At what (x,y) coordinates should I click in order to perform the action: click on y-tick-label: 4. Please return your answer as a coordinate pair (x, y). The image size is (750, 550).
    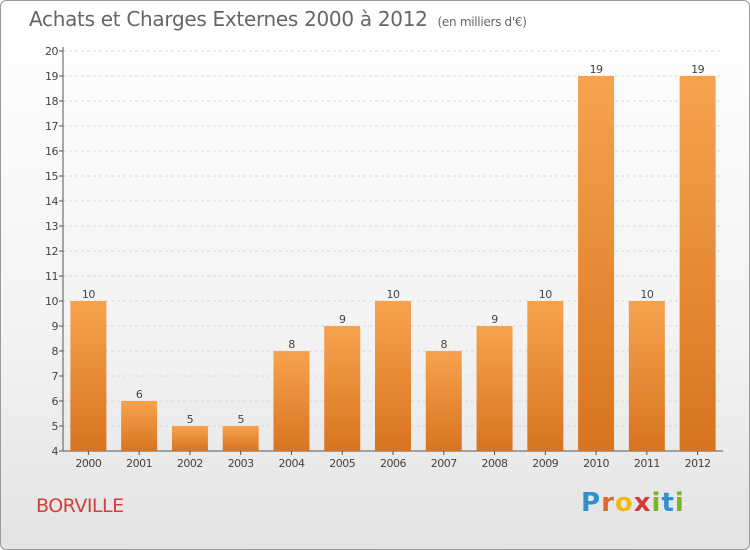
    Looking at the image, I should click on (55, 451).